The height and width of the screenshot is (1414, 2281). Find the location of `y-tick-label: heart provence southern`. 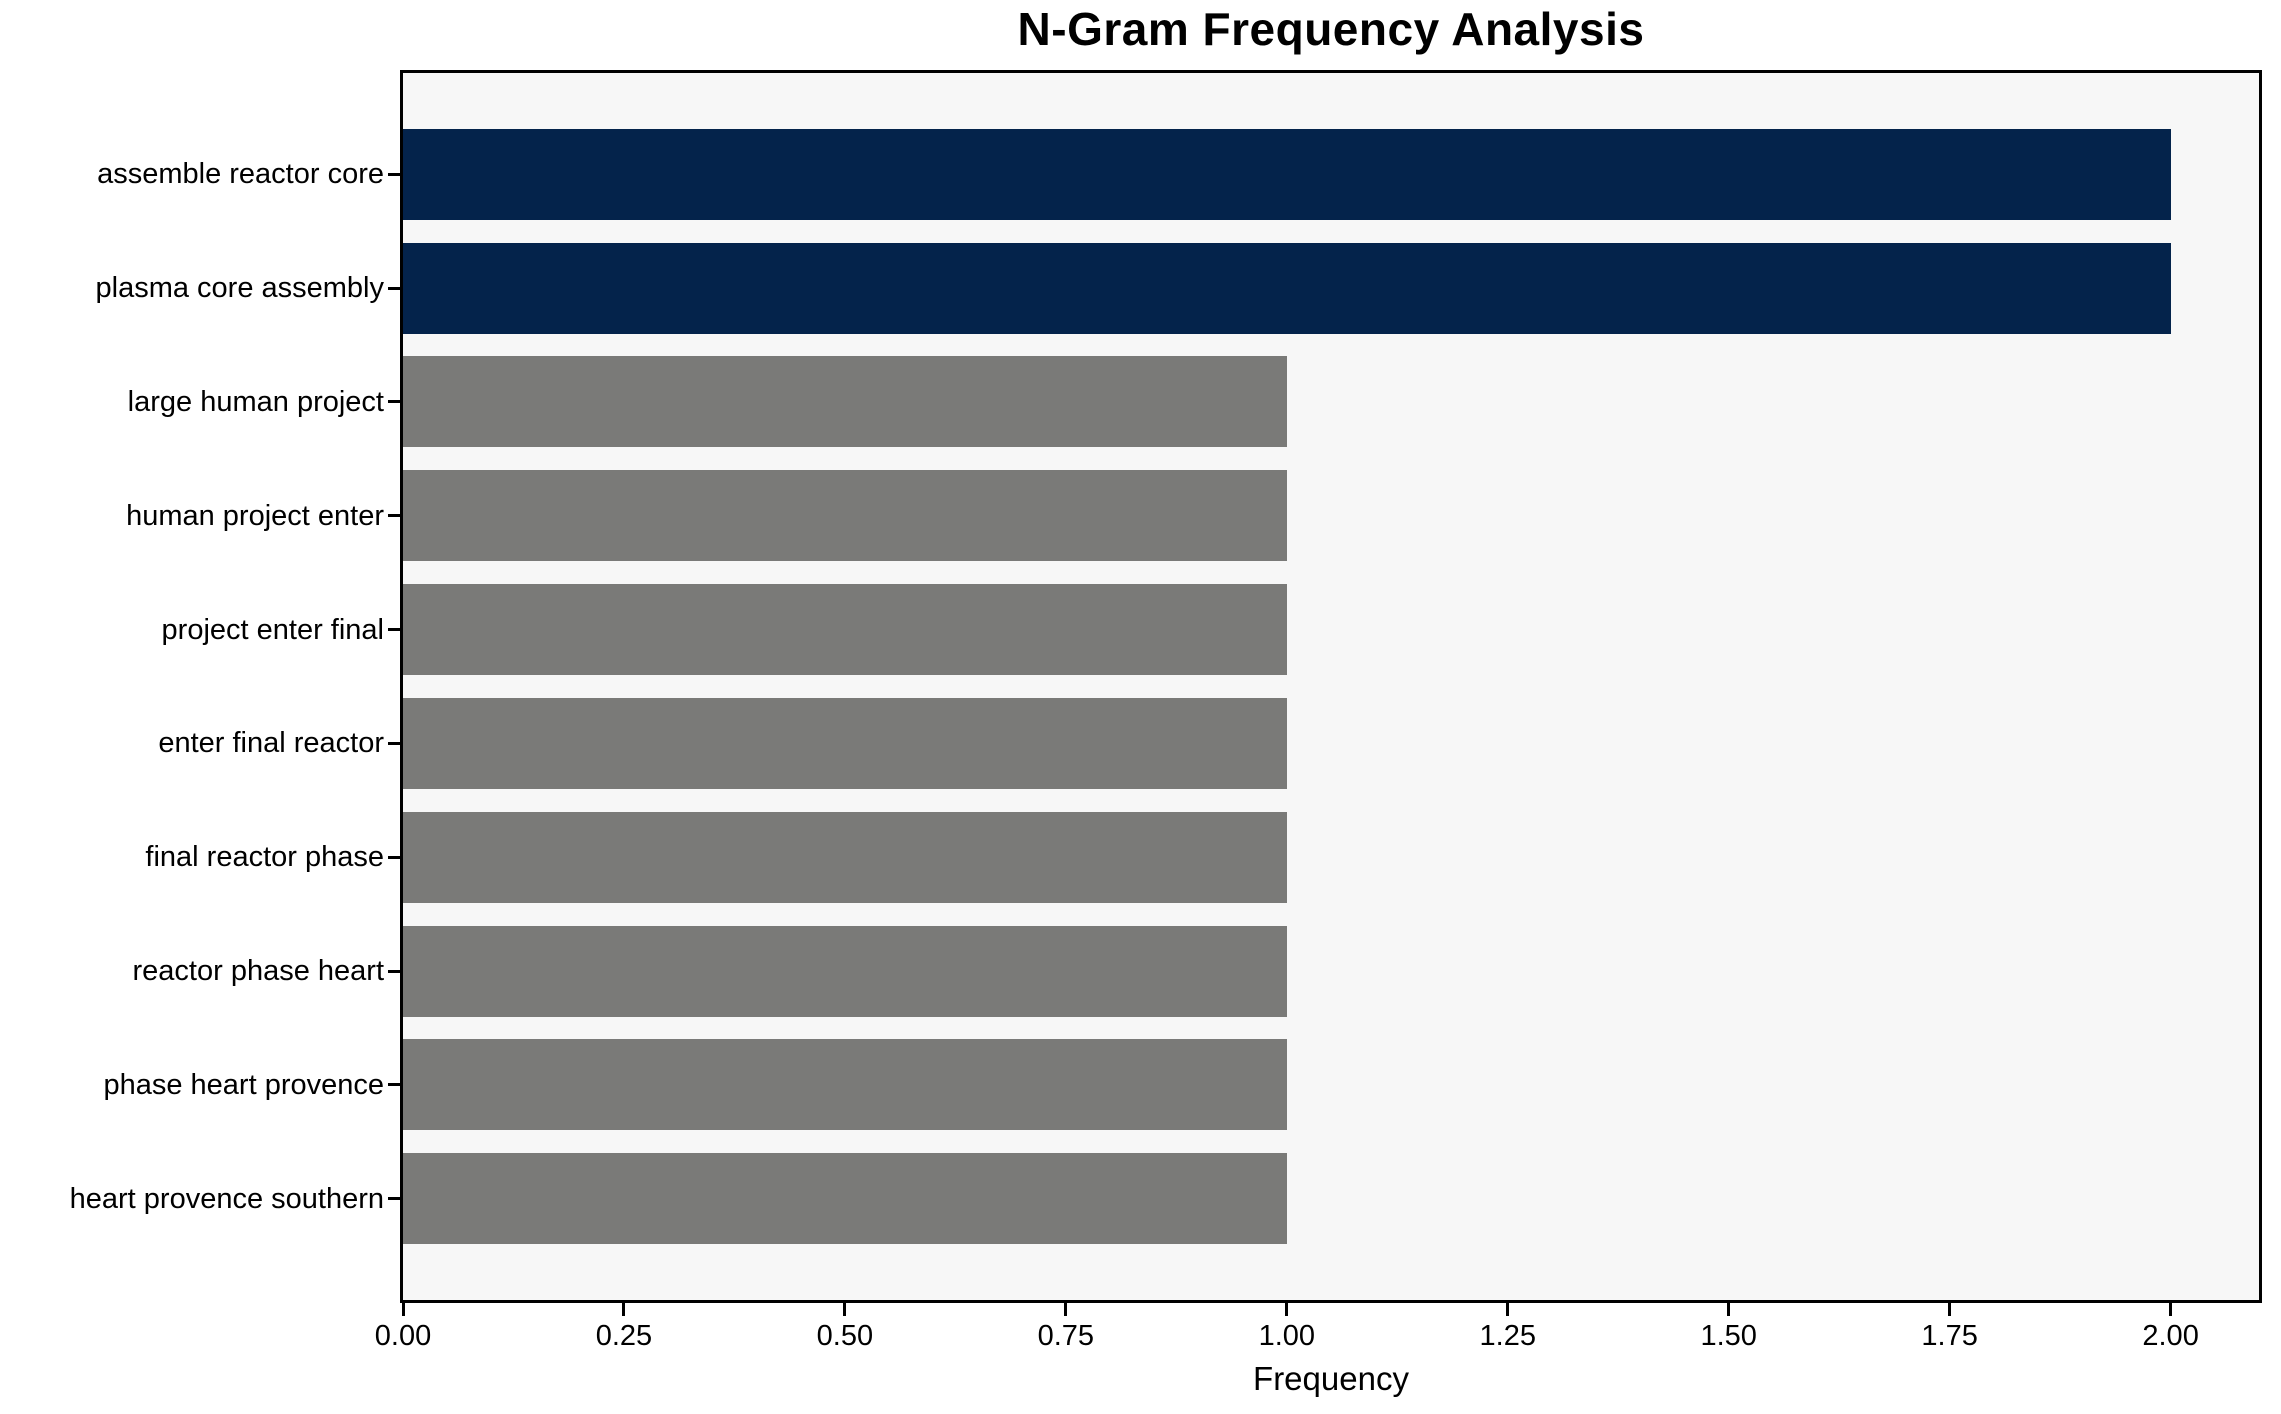

y-tick-label: heart provence southern is located at coordinates (226, 1198).